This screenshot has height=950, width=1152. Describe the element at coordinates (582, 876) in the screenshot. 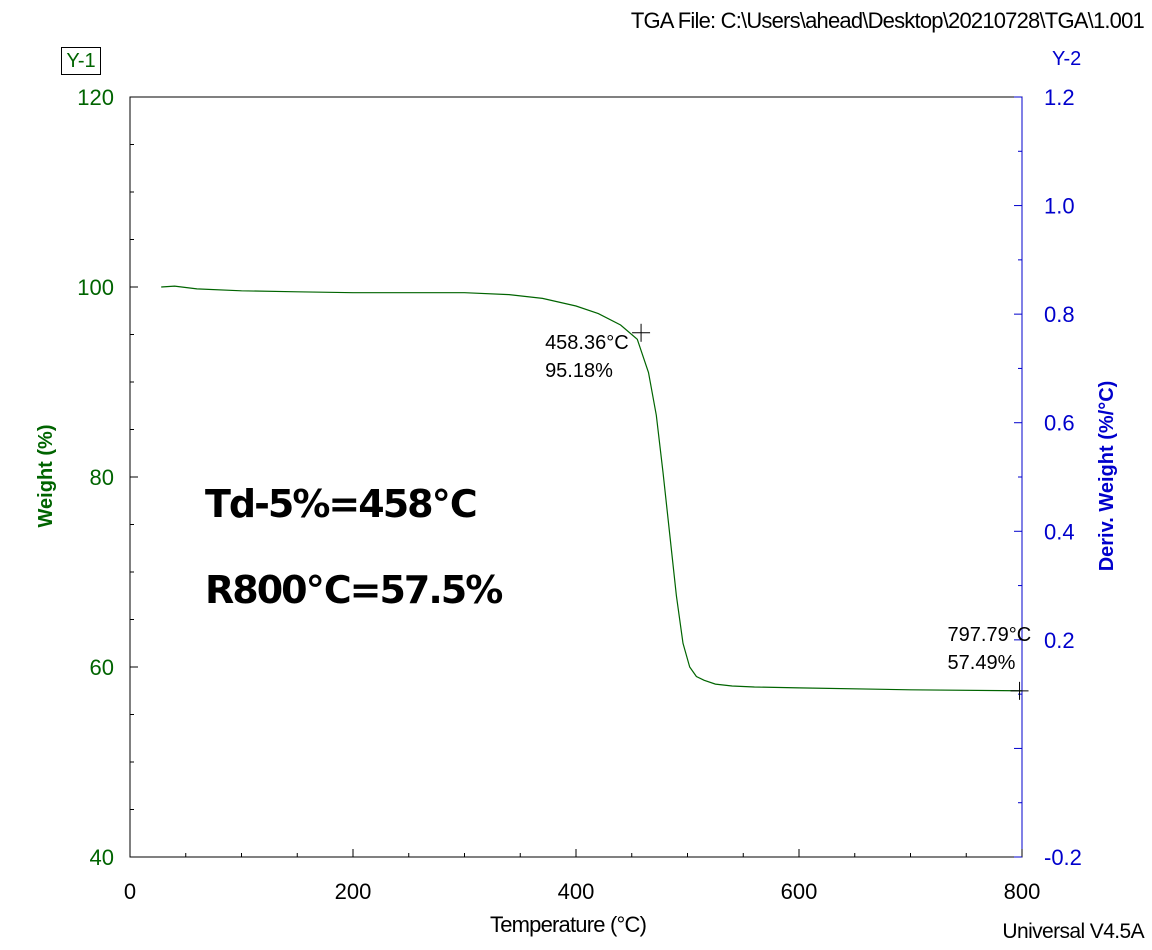

I see `x-ticks: 0 200 400 600 800` at that location.